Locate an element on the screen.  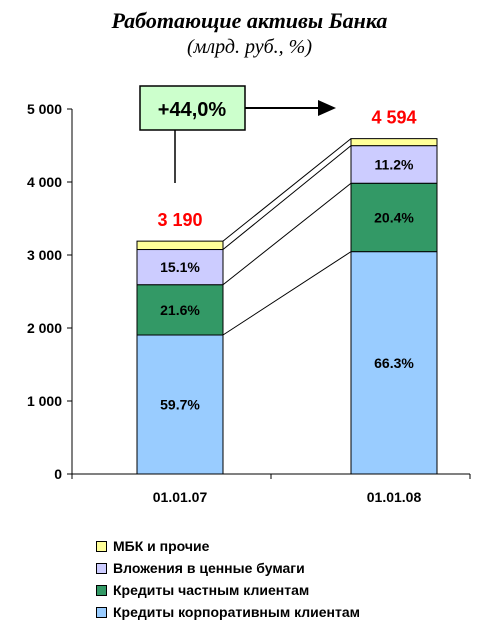
x-tick-label: 01.01.07 is located at coordinates (180, 497).